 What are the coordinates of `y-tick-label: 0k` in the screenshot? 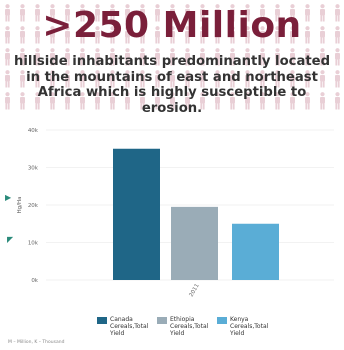 It's located at (34, 281).